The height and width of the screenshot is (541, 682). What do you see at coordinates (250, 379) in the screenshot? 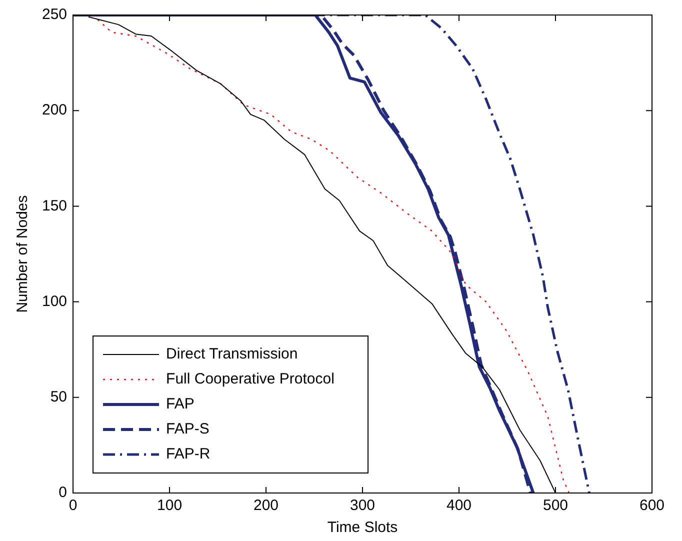
I see `legend-label: Full Cooperative Protocol` at bounding box center [250, 379].